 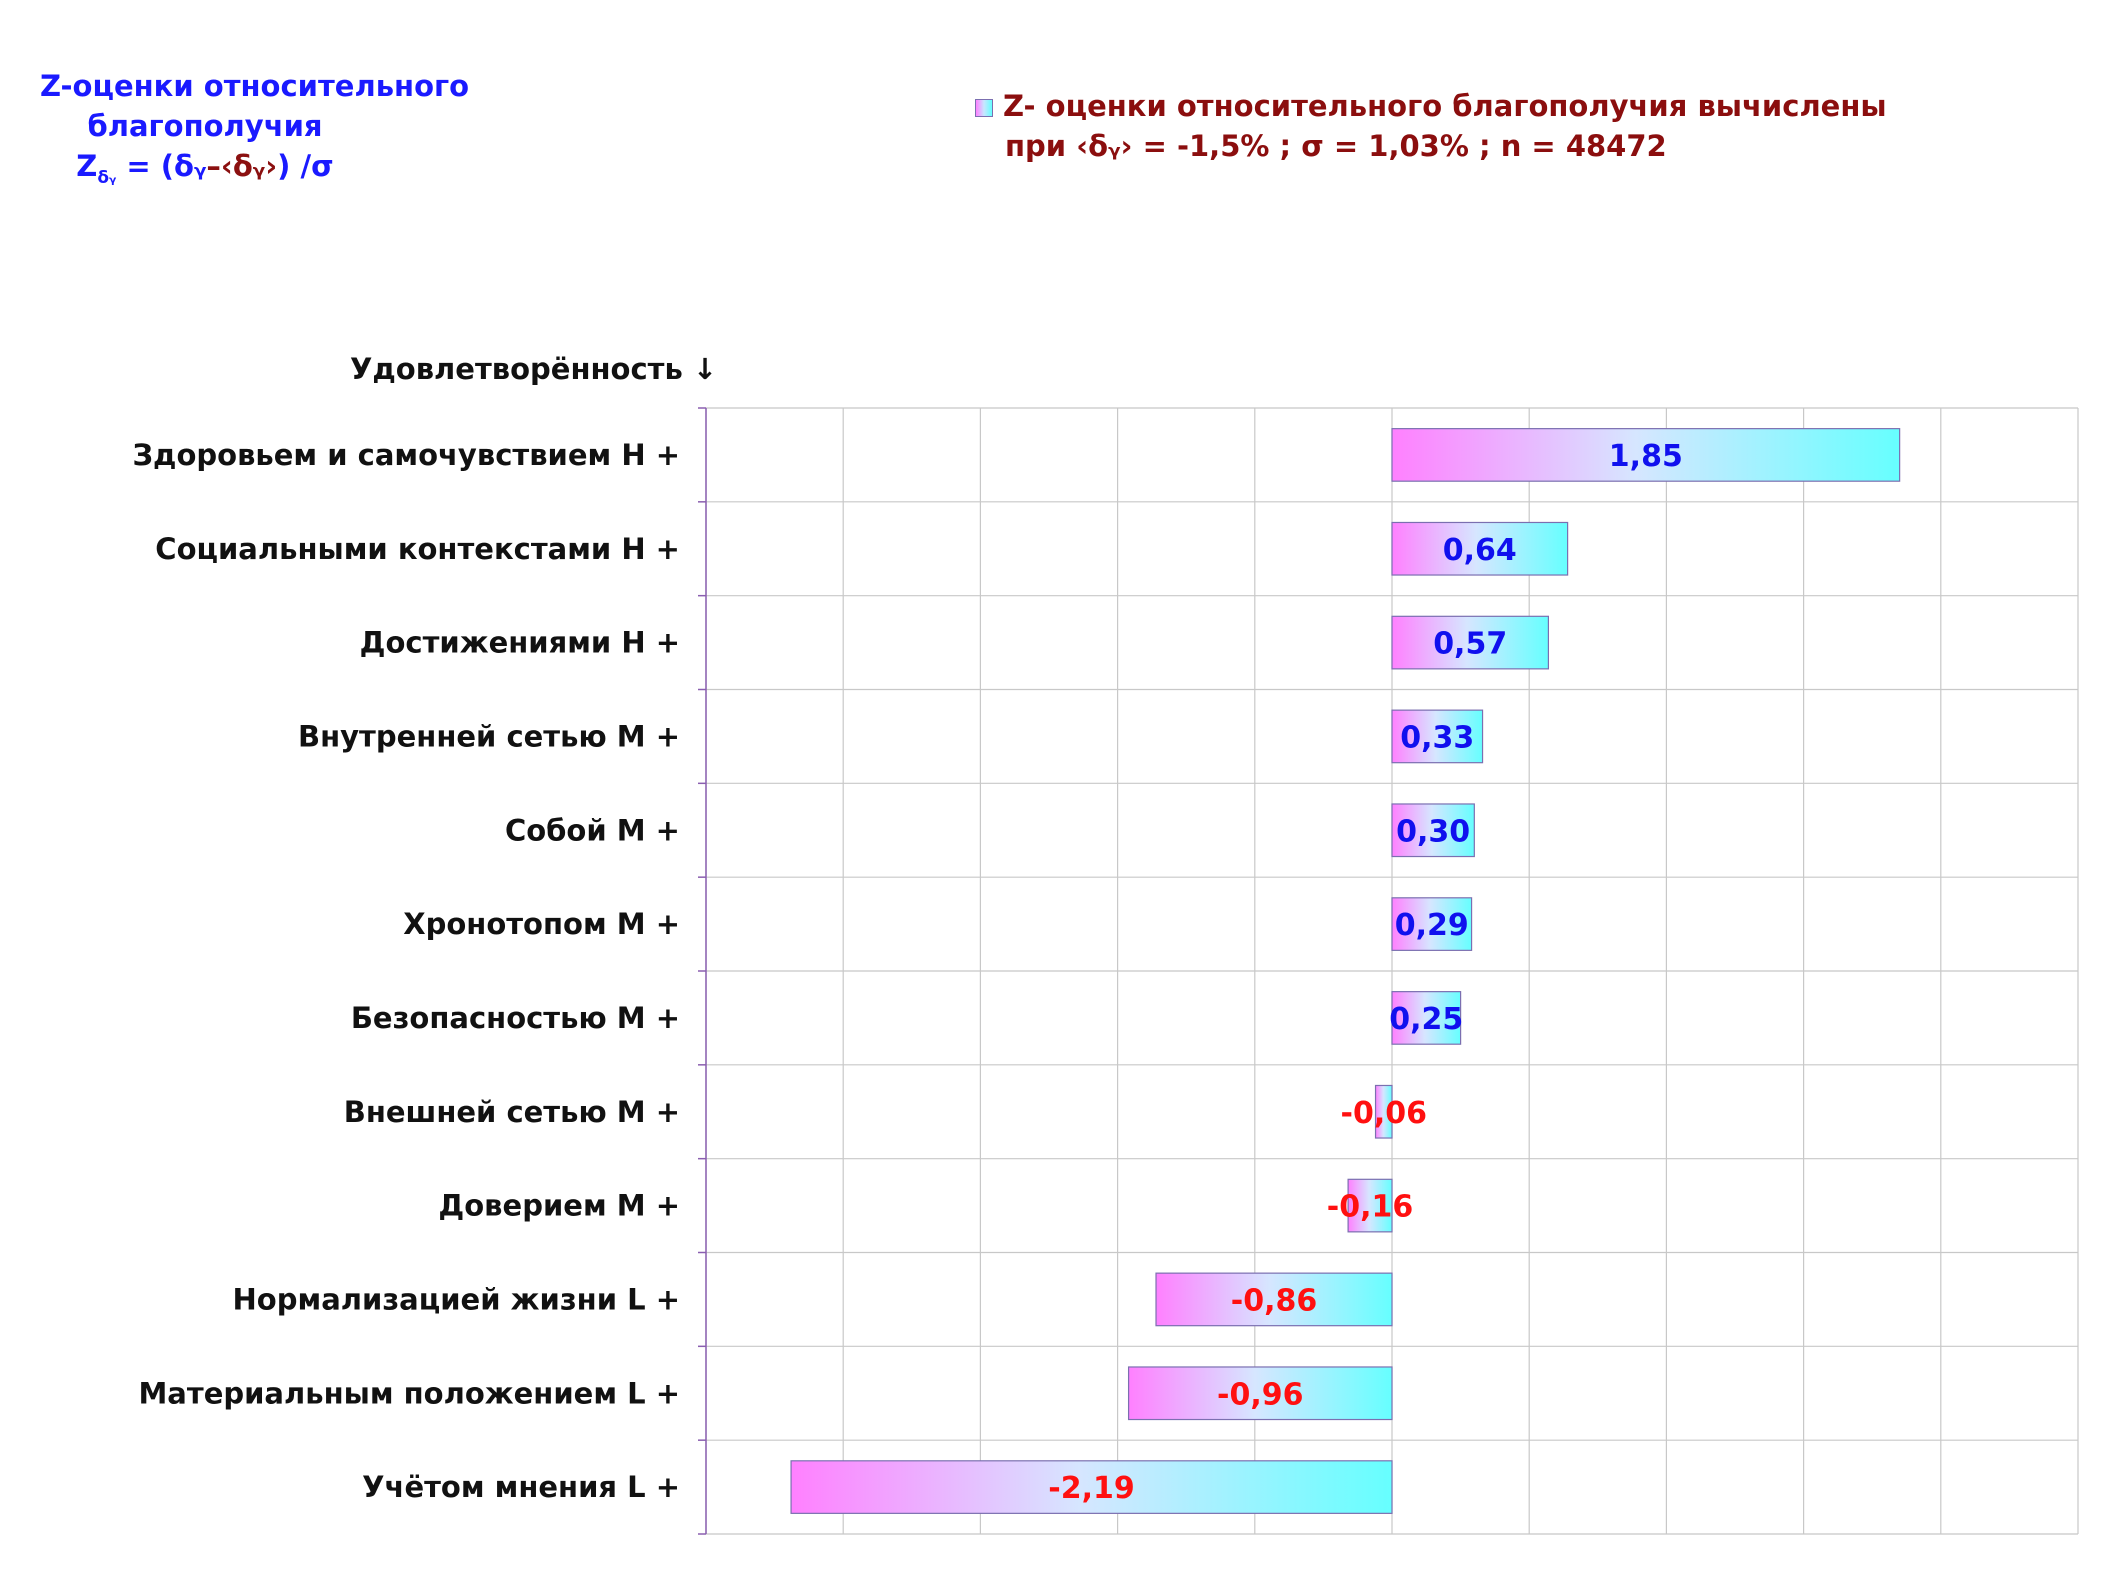 I want to click on value-label: 0,29, so click(x=1432, y=925).